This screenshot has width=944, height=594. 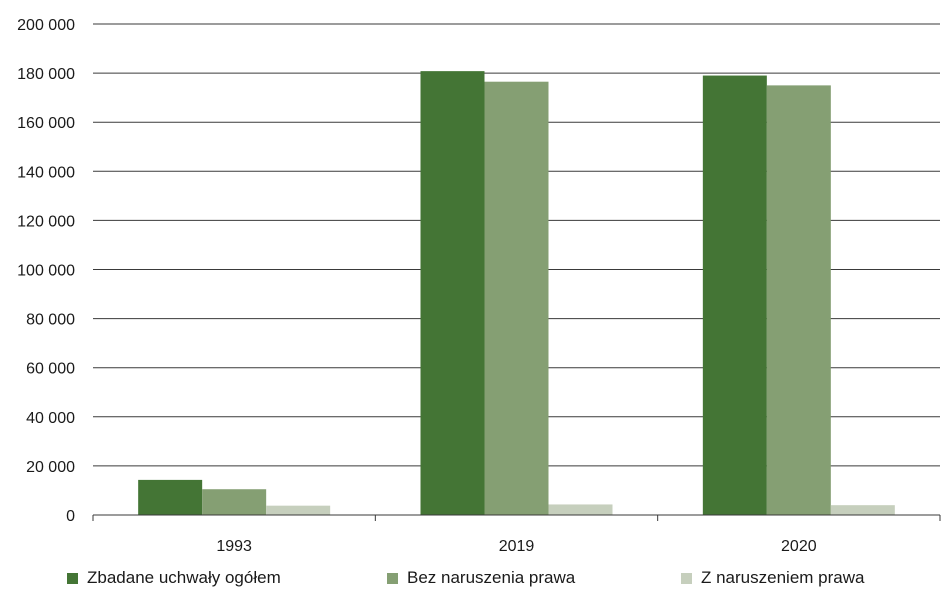 I want to click on x-tick-label: 1993, so click(x=234, y=546).